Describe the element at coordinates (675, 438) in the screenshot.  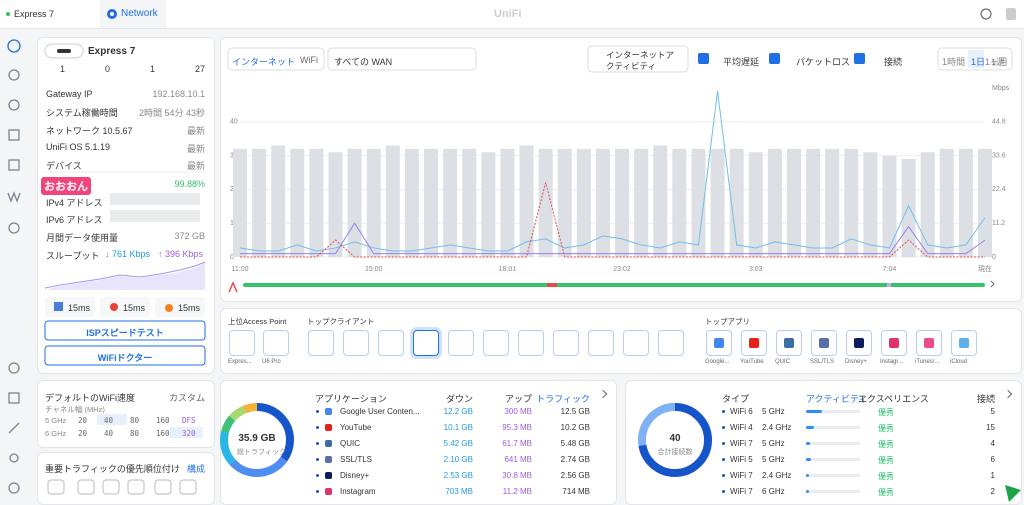
I see `total-connections: 40` at that location.